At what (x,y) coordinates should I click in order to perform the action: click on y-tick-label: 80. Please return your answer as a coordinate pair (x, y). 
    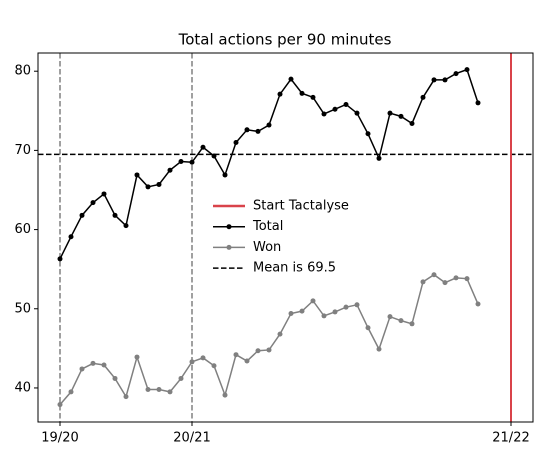
    Looking at the image, I should click on (22, 71).